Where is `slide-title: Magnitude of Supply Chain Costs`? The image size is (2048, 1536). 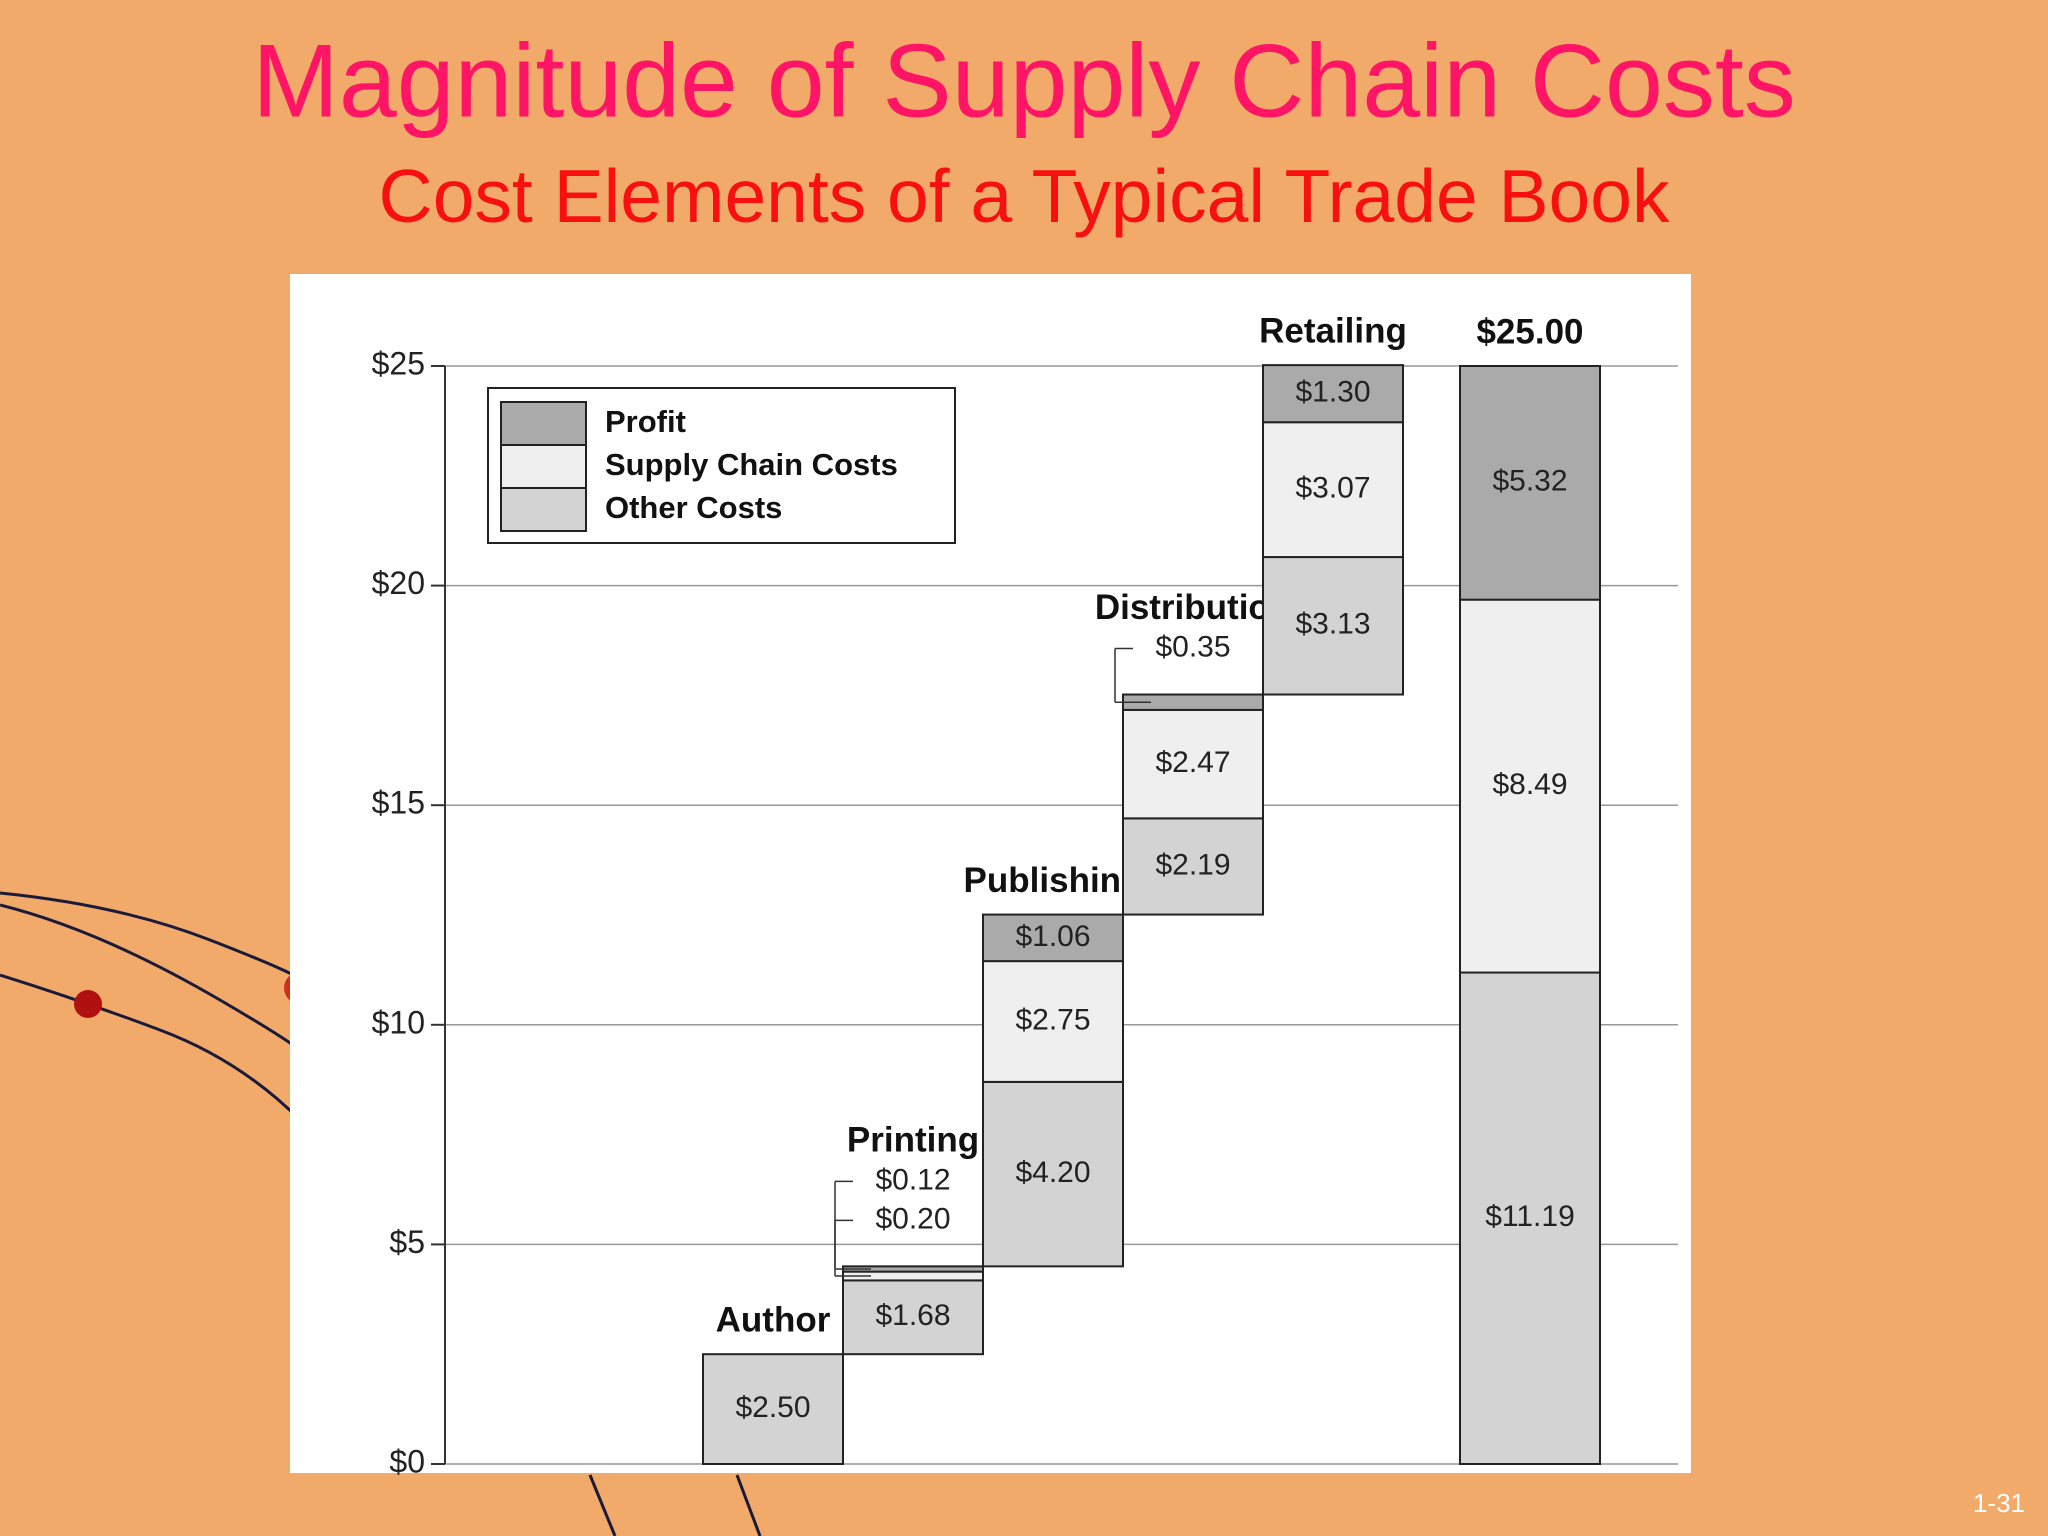
slide-title: Magnitude of Supply Chain Costs is located at coordinates (1024, 81).